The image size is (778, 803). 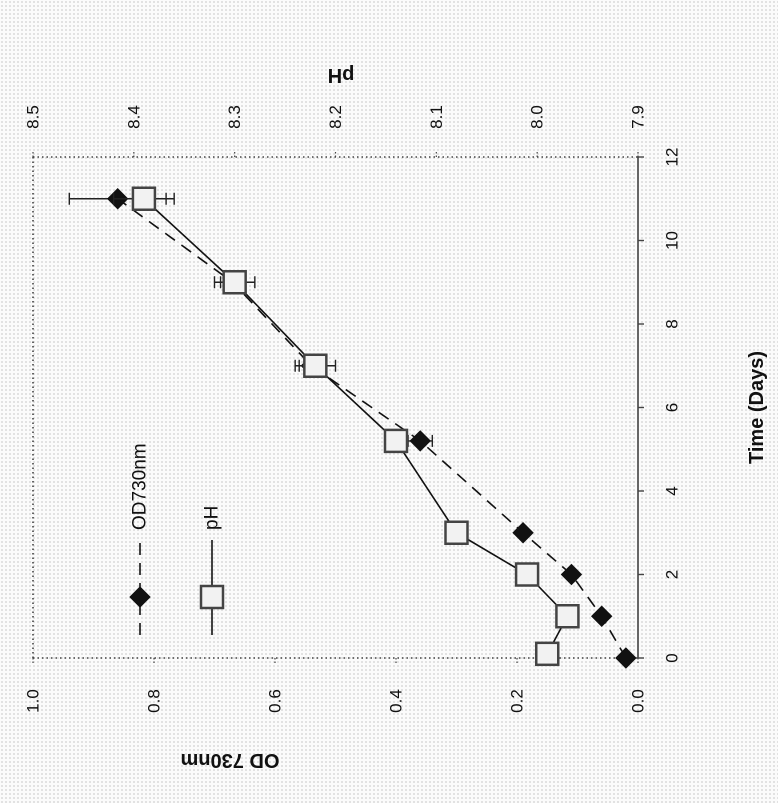 What do you see at coordinates (140, 486) in the screenshot?
I see `legend-label: OD730nm` at bounding box center [140, 486].